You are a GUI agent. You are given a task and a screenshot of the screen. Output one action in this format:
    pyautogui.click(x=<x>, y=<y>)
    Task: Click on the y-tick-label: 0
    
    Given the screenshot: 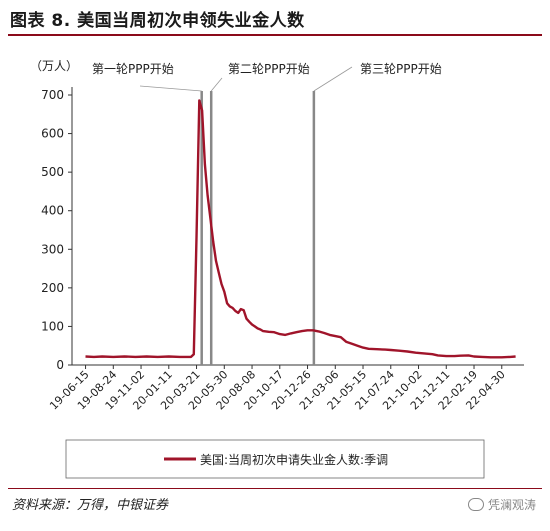 What is the action you would take?
    pyautogui.click(x=60, y=365)
    